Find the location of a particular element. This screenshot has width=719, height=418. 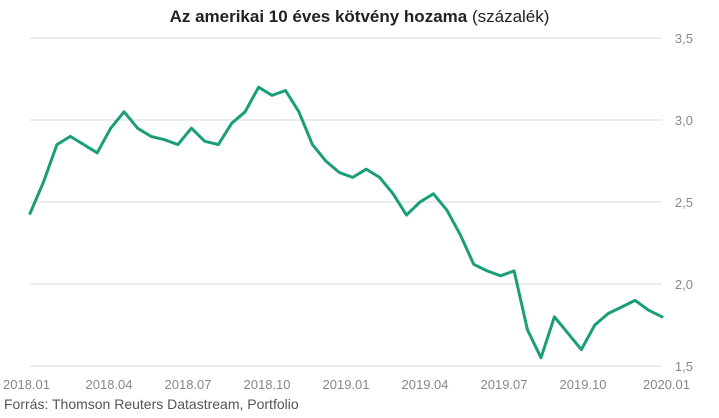

x-tick-label: 2018.04 is located at coordinates (109, 384).